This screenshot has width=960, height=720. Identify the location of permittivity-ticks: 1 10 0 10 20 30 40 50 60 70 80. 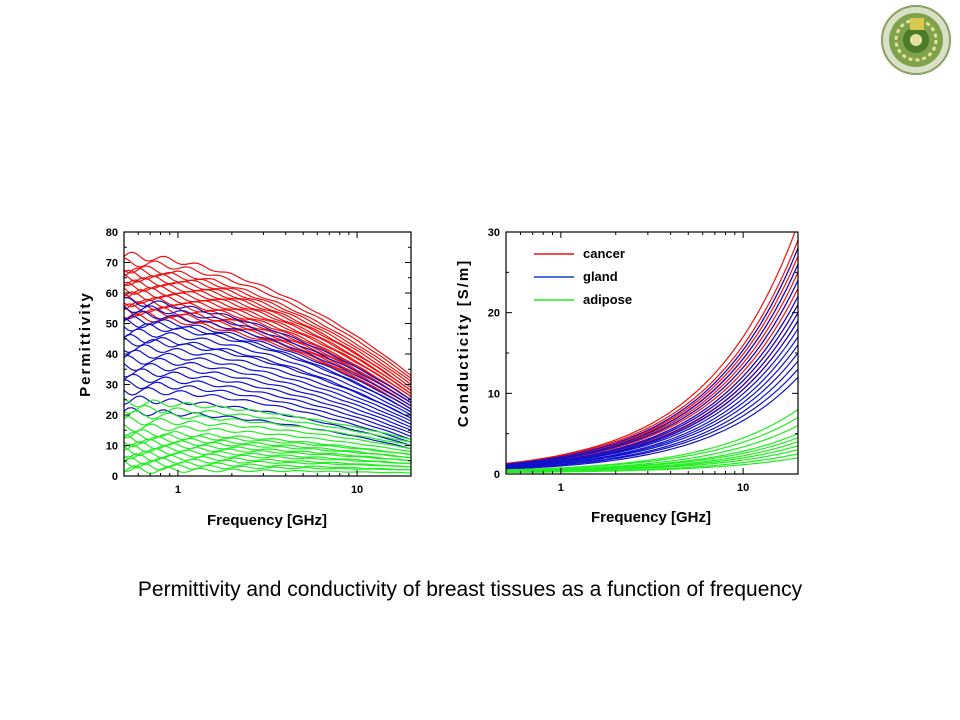
(259, 361).